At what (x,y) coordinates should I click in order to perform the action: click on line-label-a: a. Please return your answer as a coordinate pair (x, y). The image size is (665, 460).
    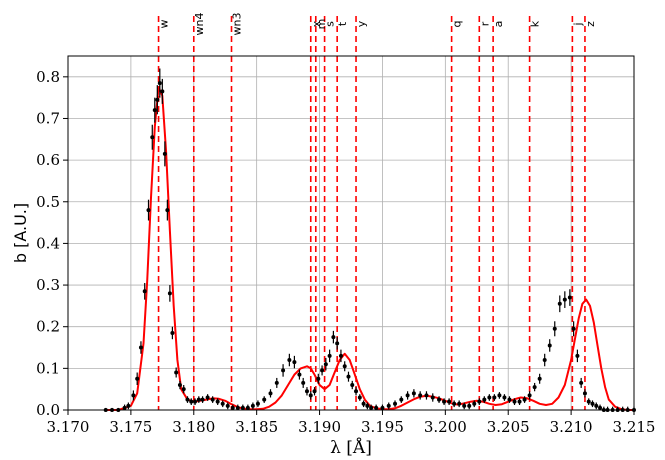
    Looking at the image, I should click on (498, 24).